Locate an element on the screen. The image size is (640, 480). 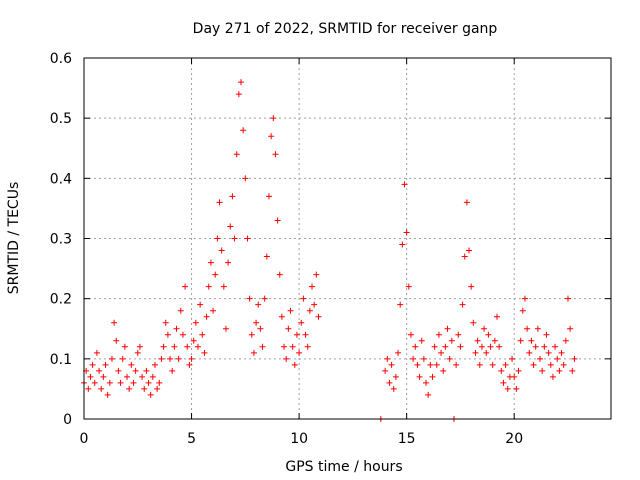
y-tick-label: 0.6 is located at coordinates (61, 59).